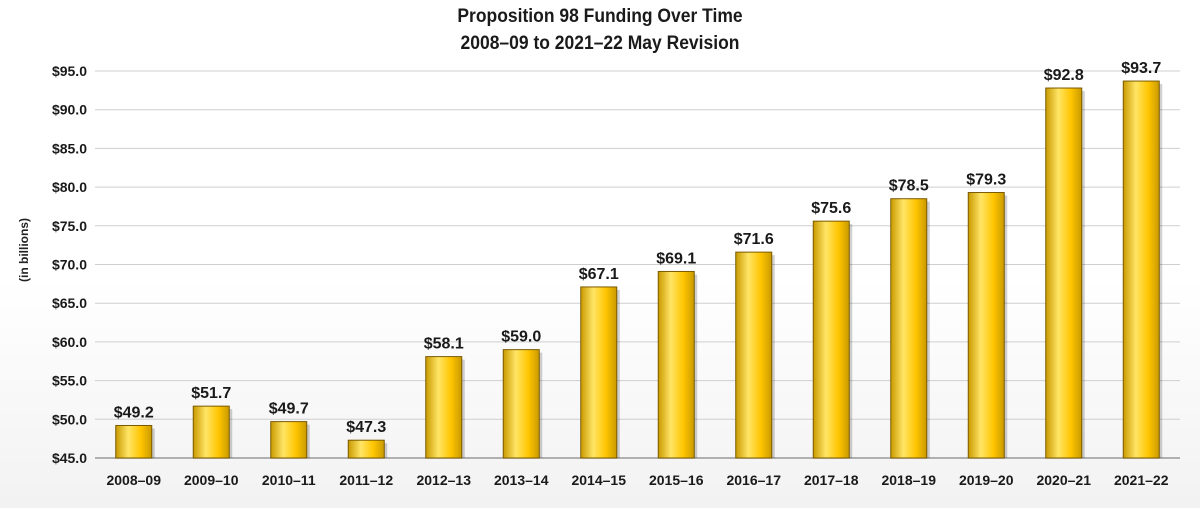  Describe the element at coordinates (831, 208) in the screenshot. I see `bar-value-label: $75.6` at that location.